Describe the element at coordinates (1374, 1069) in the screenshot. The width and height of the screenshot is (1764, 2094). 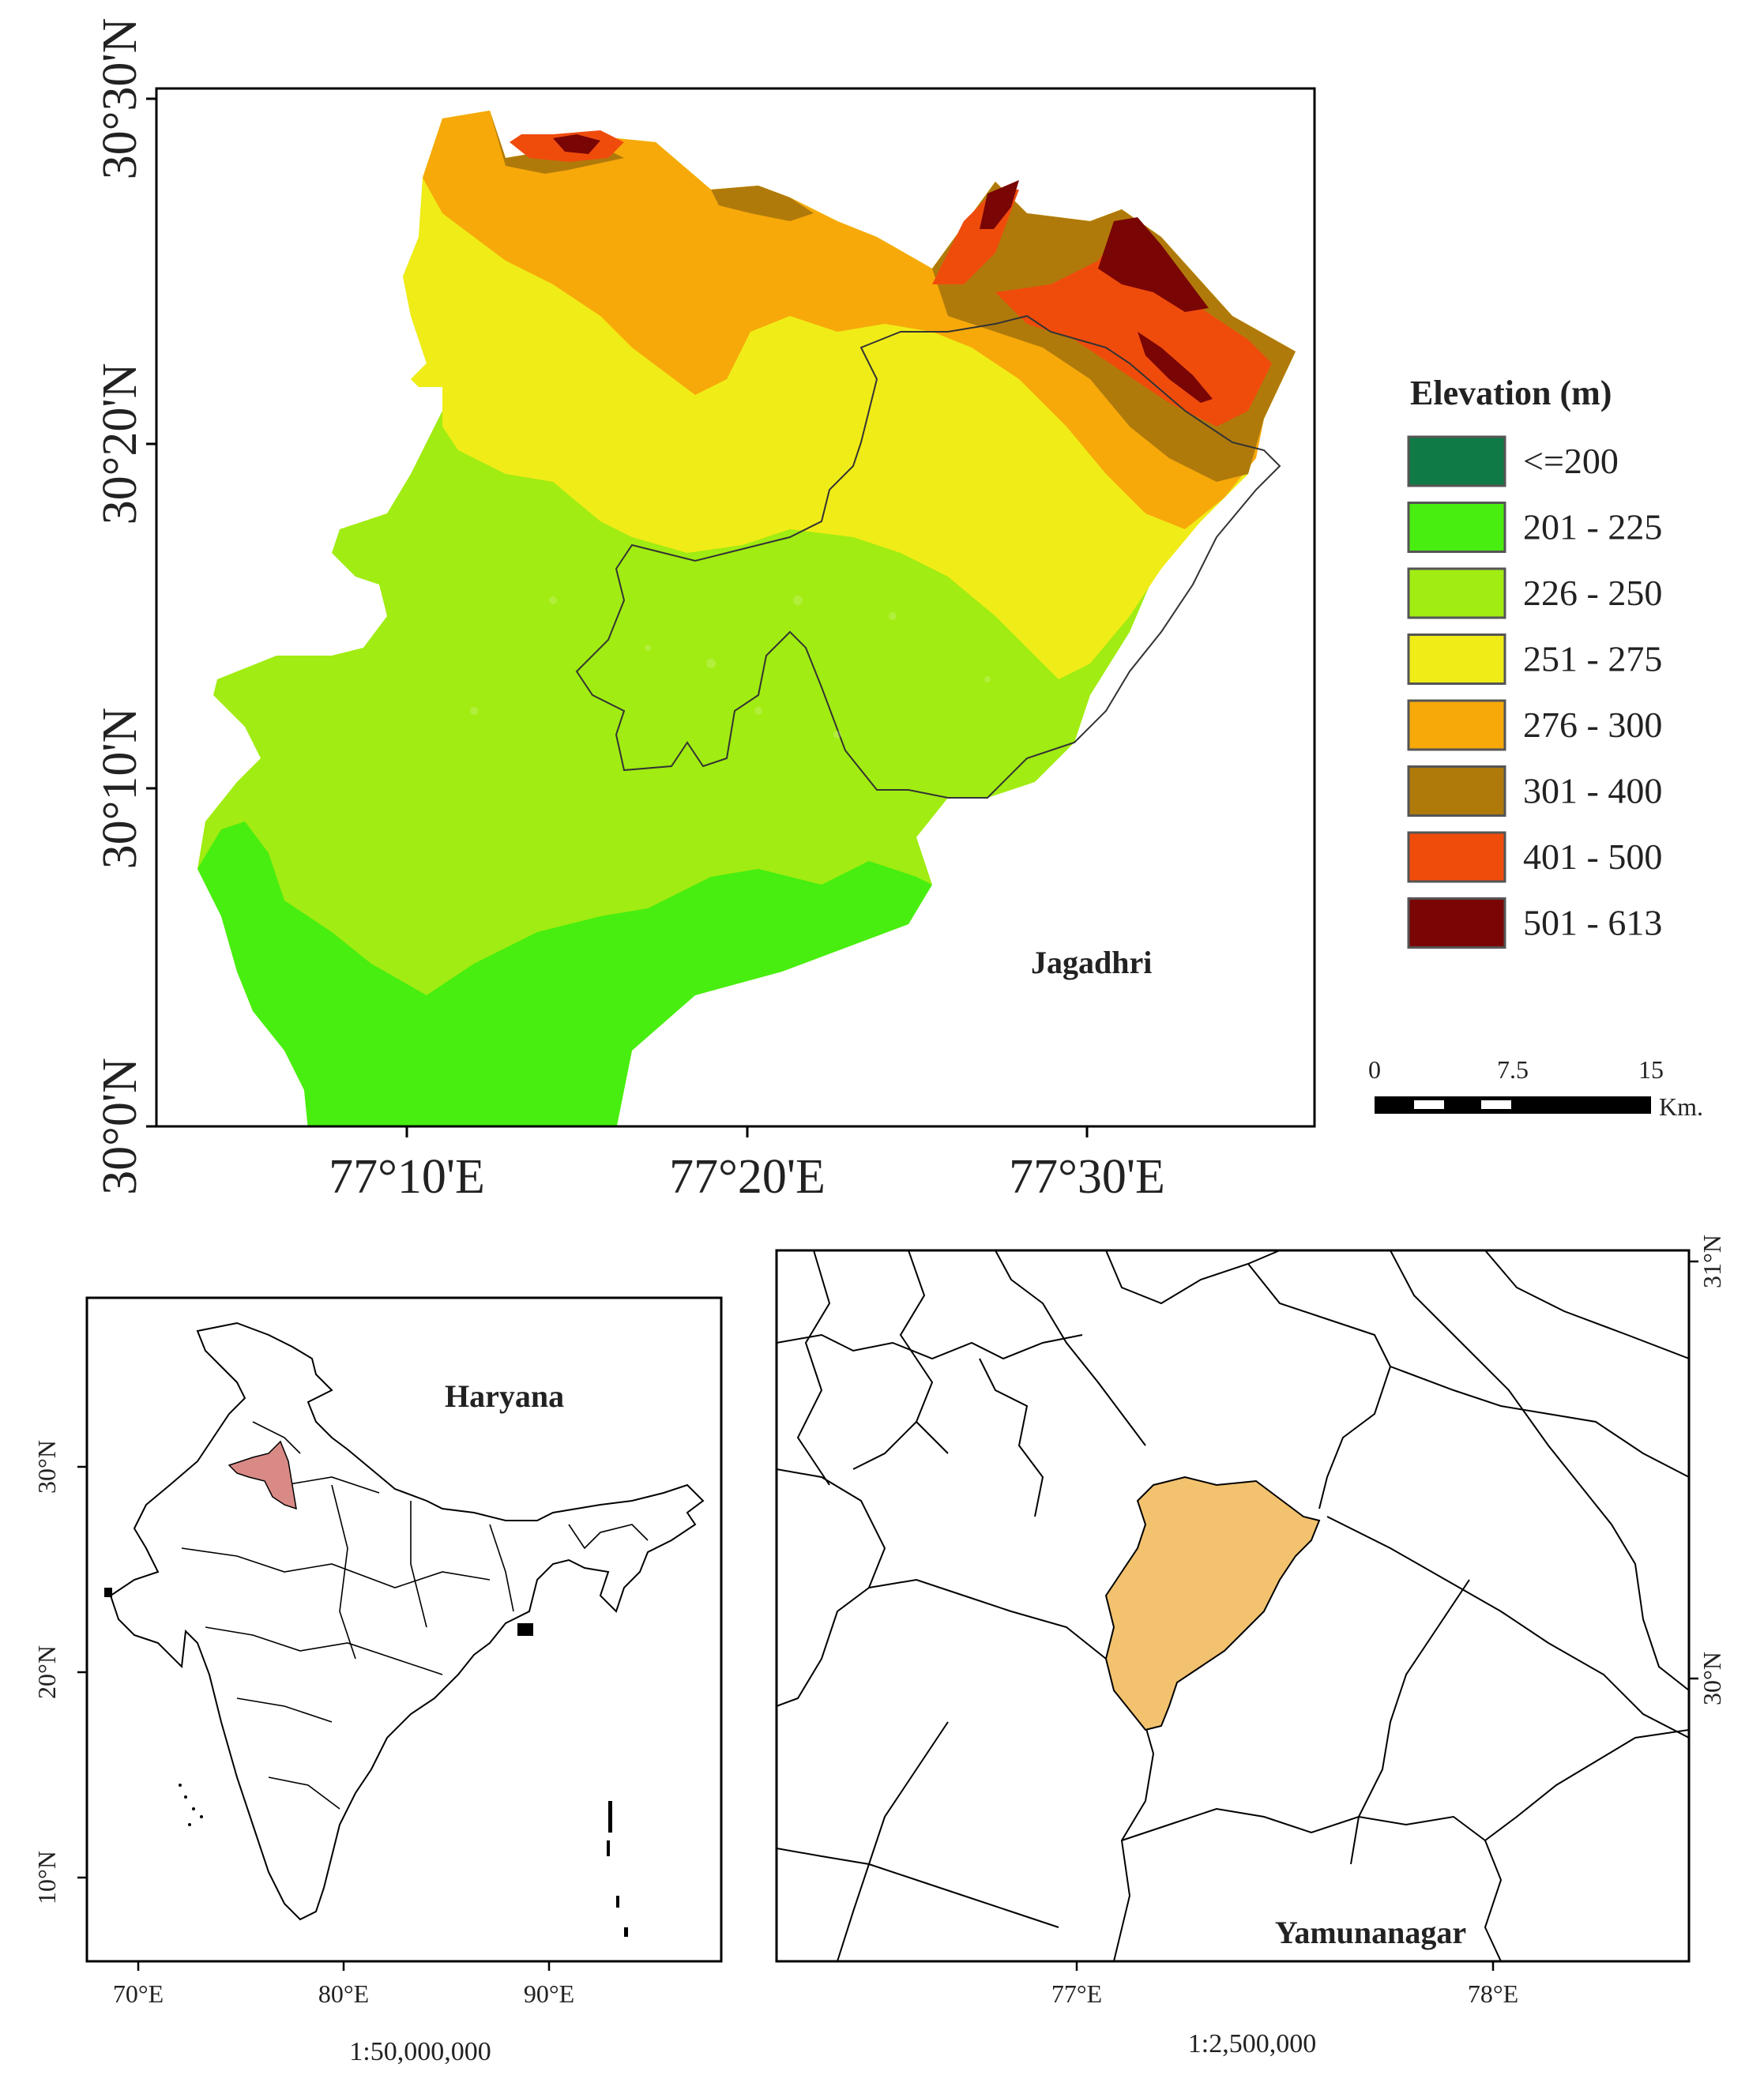
I see `scale-tick-0: 0` at that location.